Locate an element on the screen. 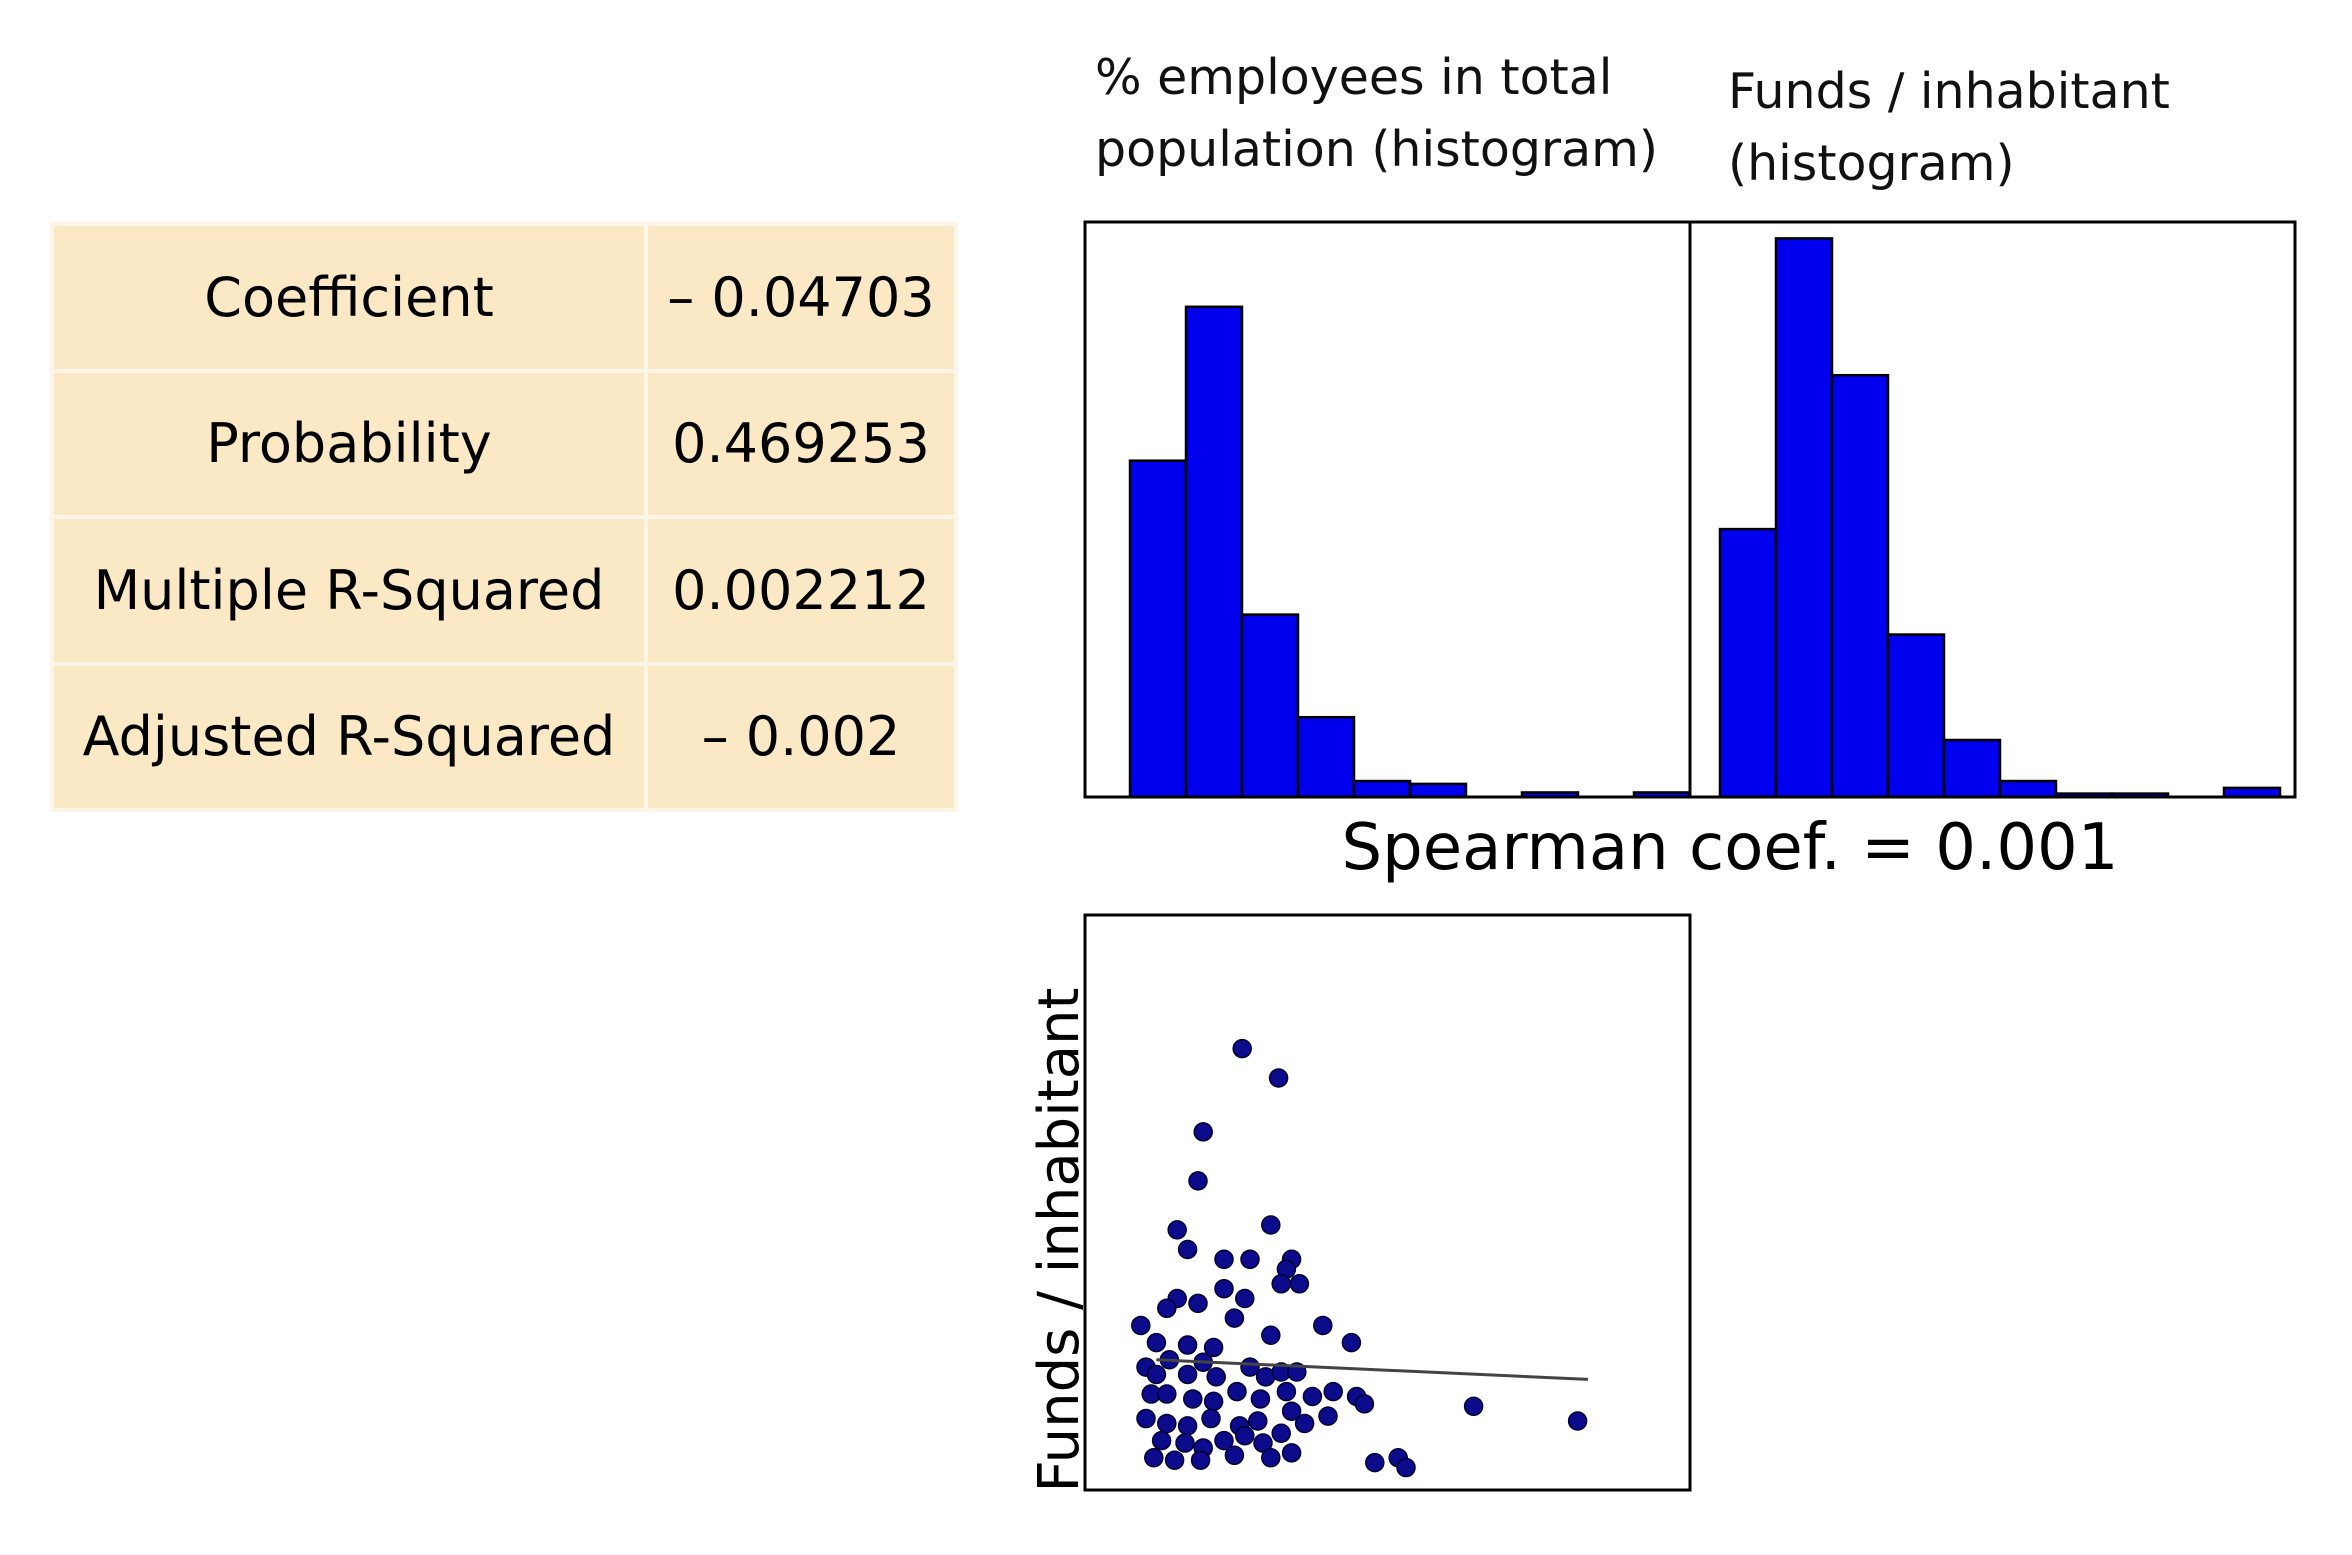 Image resolution: width=2352 pixels, height=1555 pixels. table-row: Adjusted R-Squared – 0.002 is located at coordinates (504, 736).